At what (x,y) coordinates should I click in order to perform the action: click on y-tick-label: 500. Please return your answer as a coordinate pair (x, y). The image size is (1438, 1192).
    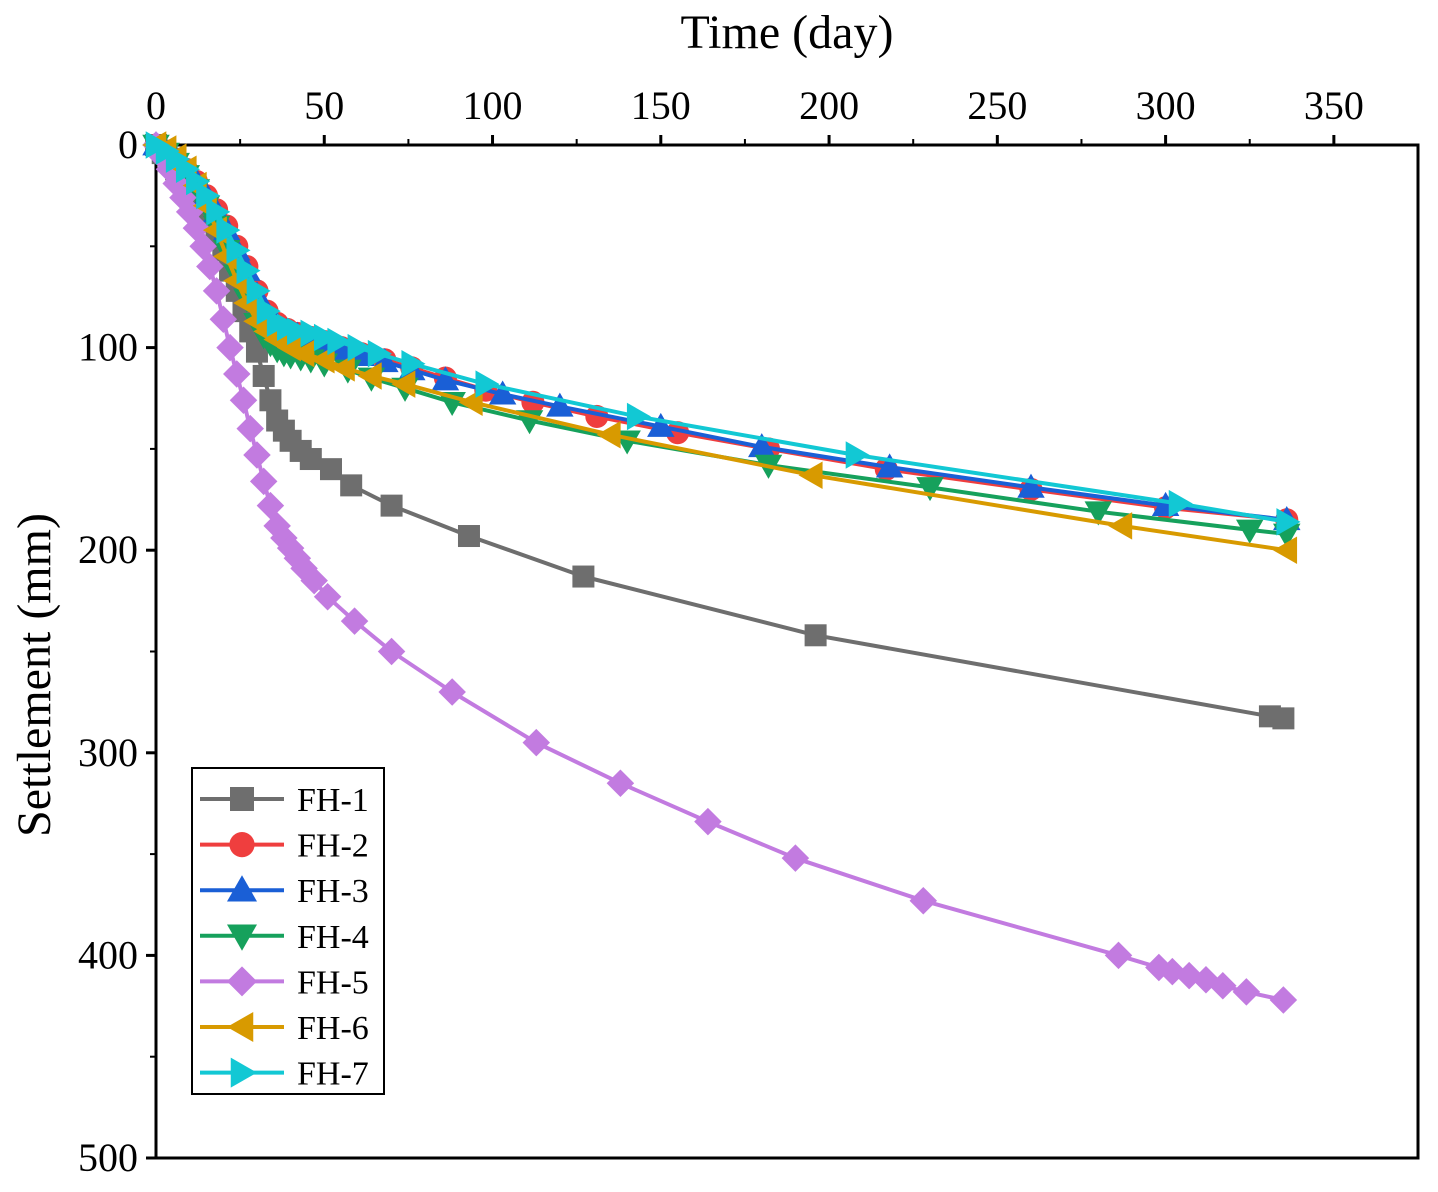
    Looking at the image, I should click on (108, 1157).